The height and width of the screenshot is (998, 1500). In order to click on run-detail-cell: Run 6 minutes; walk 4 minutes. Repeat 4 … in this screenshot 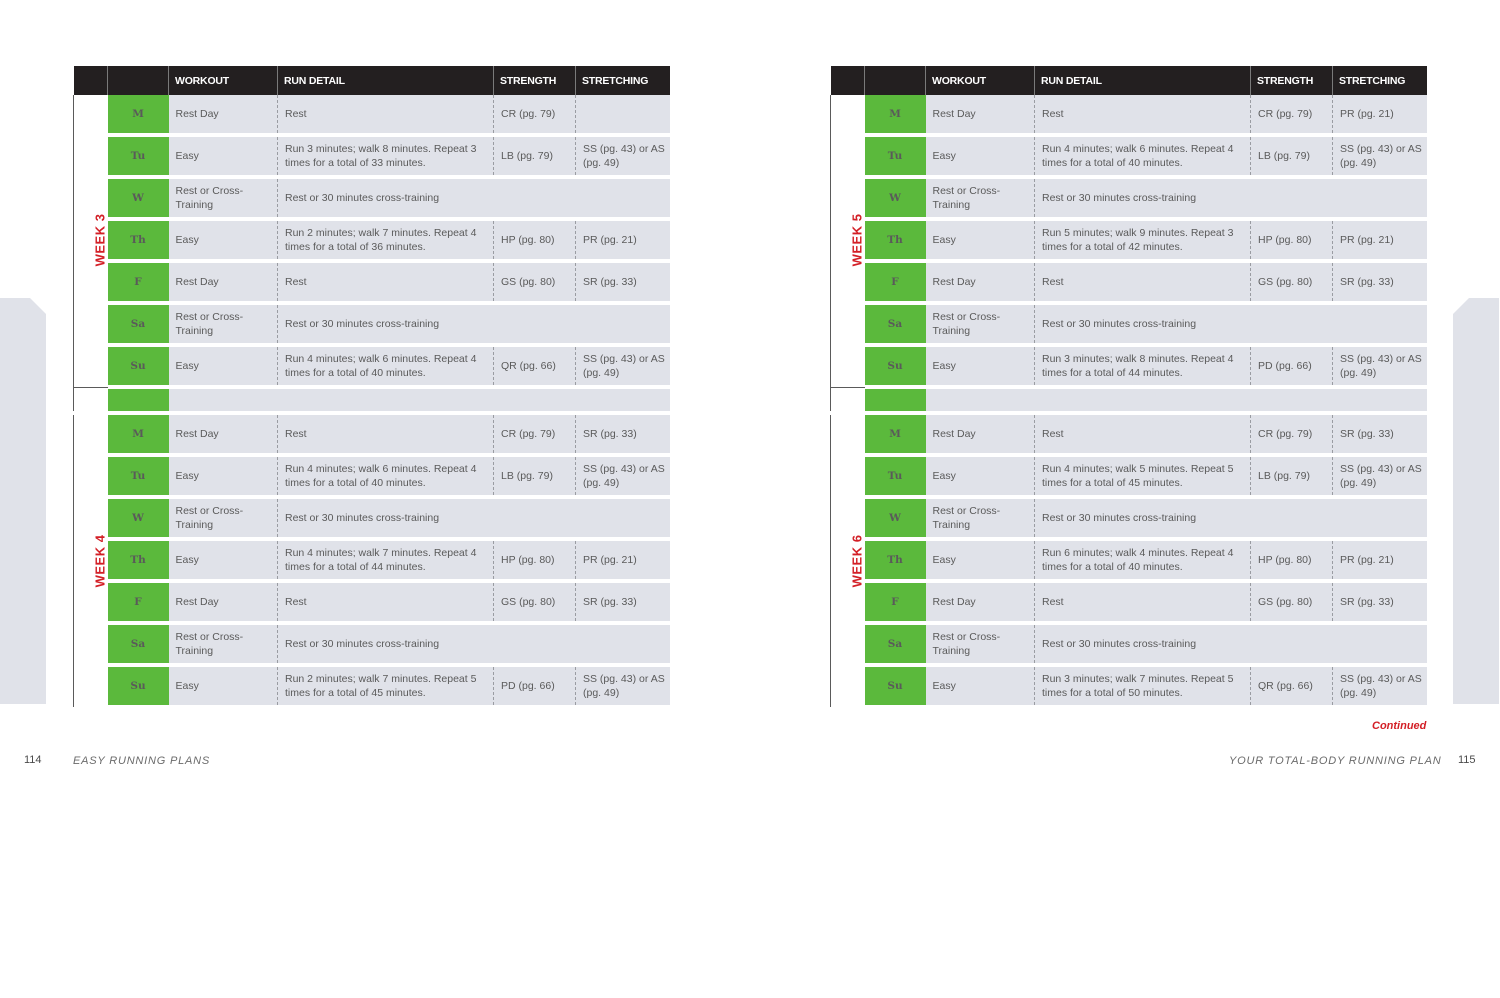, I will do `click(1142, 561)`.